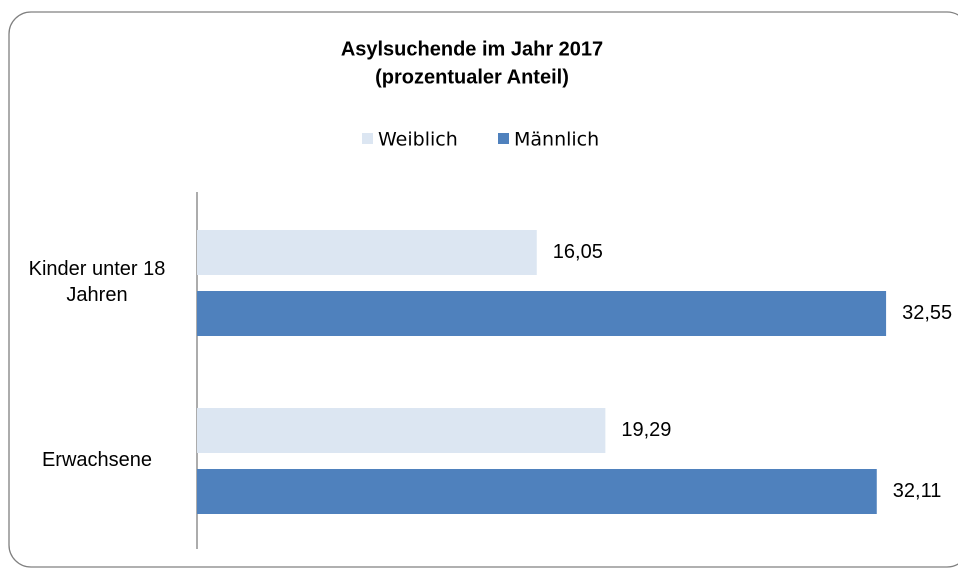 Image resolution: width=958 pixels, height=572 pixels. Describe the element at coordinates (578, 252) in the screenshot. I see `data-label: 16,05` at that location.